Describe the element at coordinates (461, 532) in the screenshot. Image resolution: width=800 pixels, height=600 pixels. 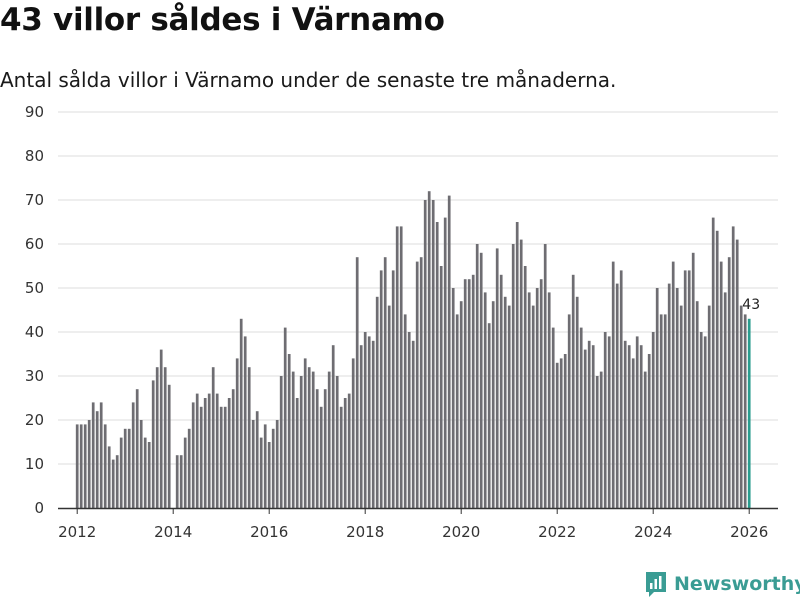
I see `x-tick-label: 2020` at that location.